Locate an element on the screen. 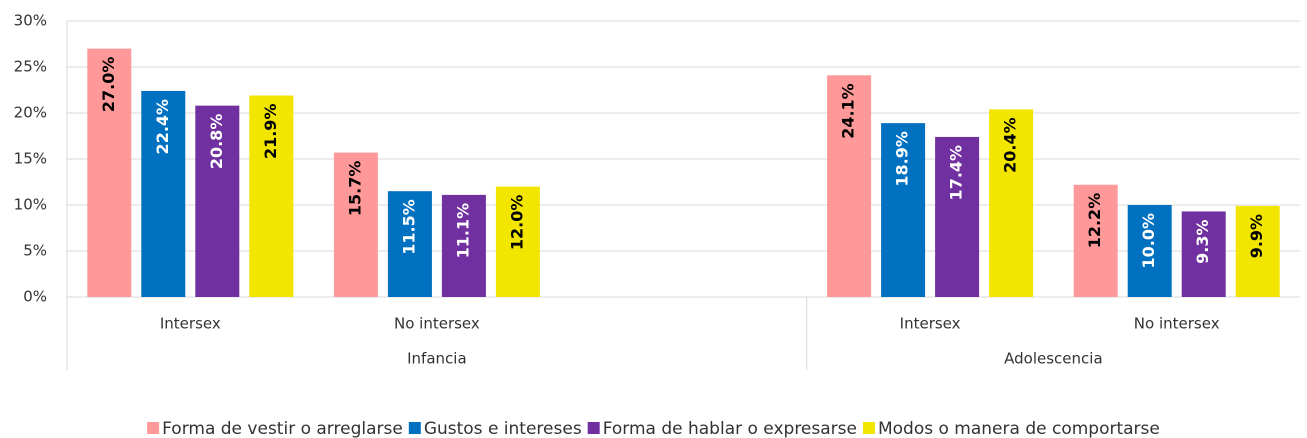  group-label: Adolescencia is located at coordinates (1053, 359).